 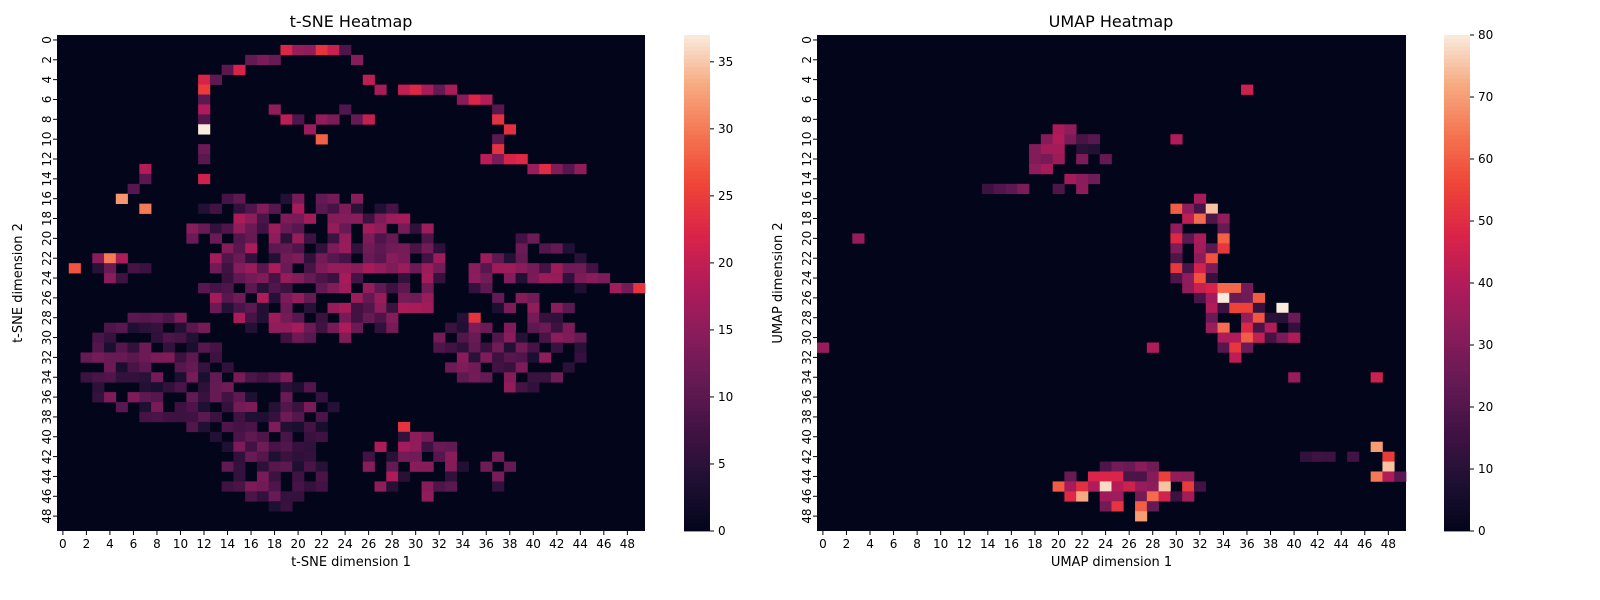 I want to click on tsne-colorbar: 0 5 10 15 20 25 30 35, so click(x=708, y=286).